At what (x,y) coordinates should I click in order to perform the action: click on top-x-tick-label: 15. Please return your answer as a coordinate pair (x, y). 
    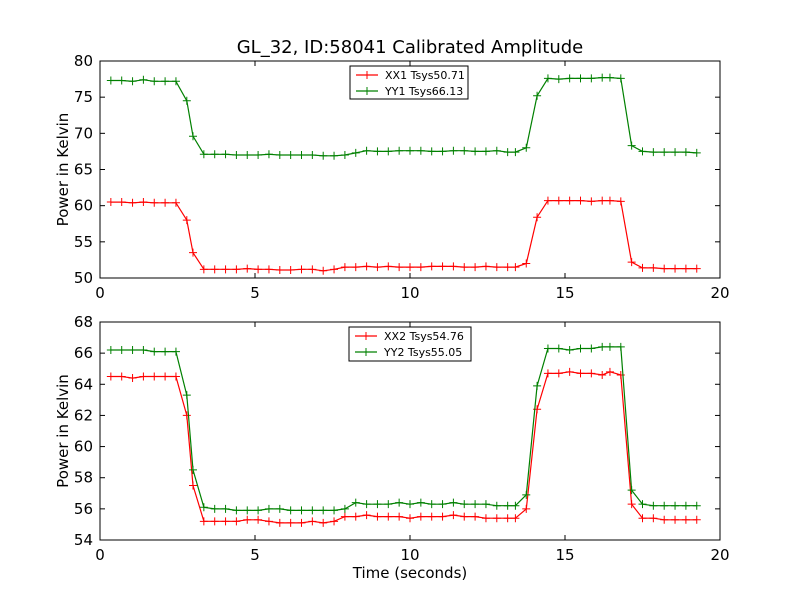
    Looking at the image, I should click on (564, 293).